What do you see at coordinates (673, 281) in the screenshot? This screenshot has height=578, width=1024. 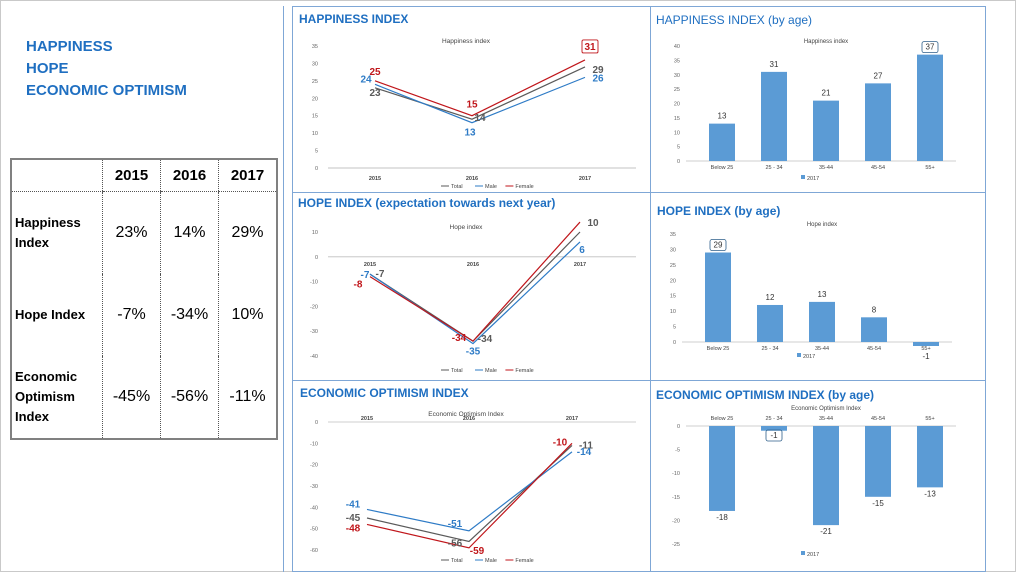 I see `y-tick-label: 20` at bounding box center [673, 281].